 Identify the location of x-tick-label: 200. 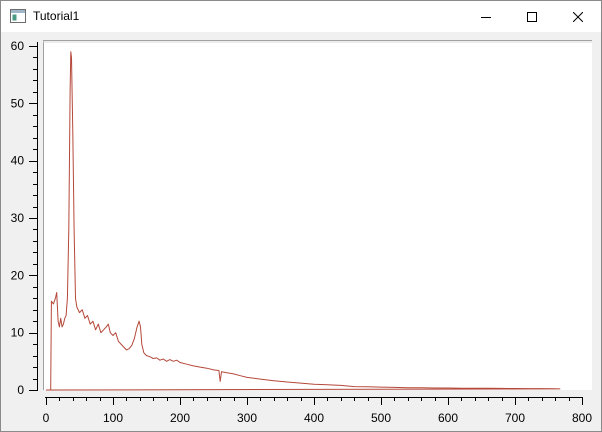
(180, 418).